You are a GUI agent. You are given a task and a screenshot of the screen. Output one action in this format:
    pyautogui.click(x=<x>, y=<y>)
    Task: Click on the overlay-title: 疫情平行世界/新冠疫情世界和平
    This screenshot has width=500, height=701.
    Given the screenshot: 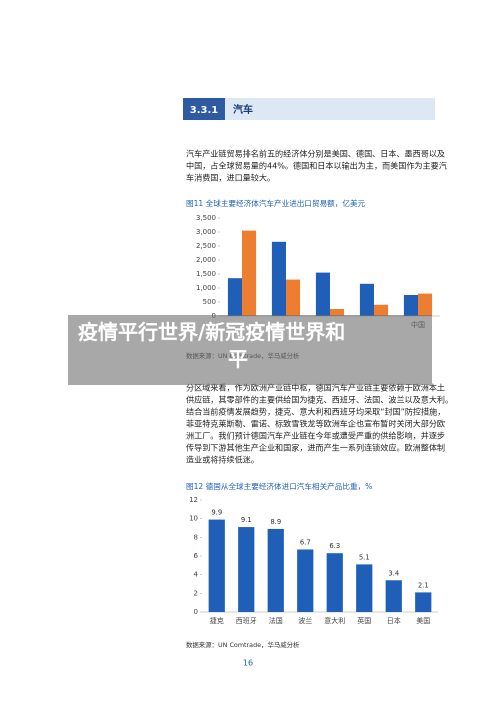 What is the action you would take?
    pyautogui.click(x=211, y=345)
    